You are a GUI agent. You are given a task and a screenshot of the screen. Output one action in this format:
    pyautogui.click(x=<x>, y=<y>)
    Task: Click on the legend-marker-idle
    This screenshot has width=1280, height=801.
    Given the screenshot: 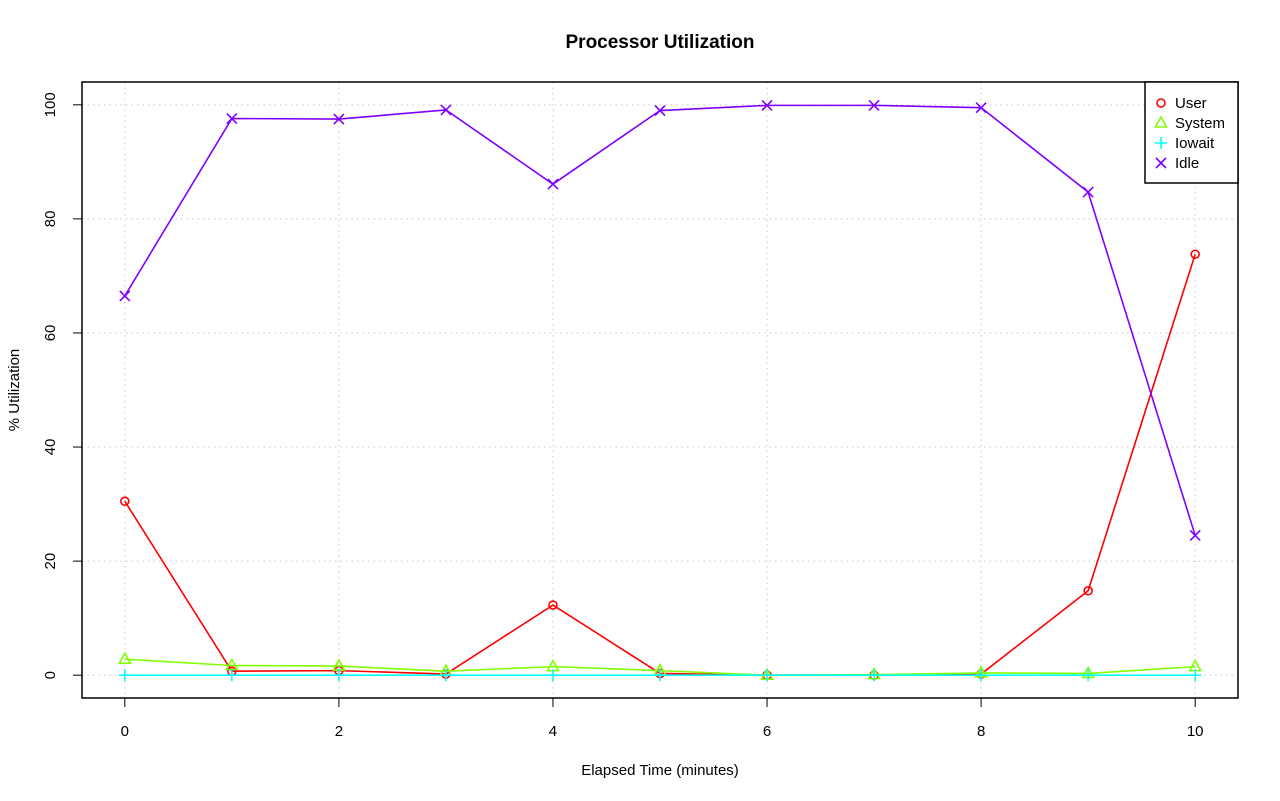 What is the action you would take?
    pyautogui.click(x=1161, y=163)
    